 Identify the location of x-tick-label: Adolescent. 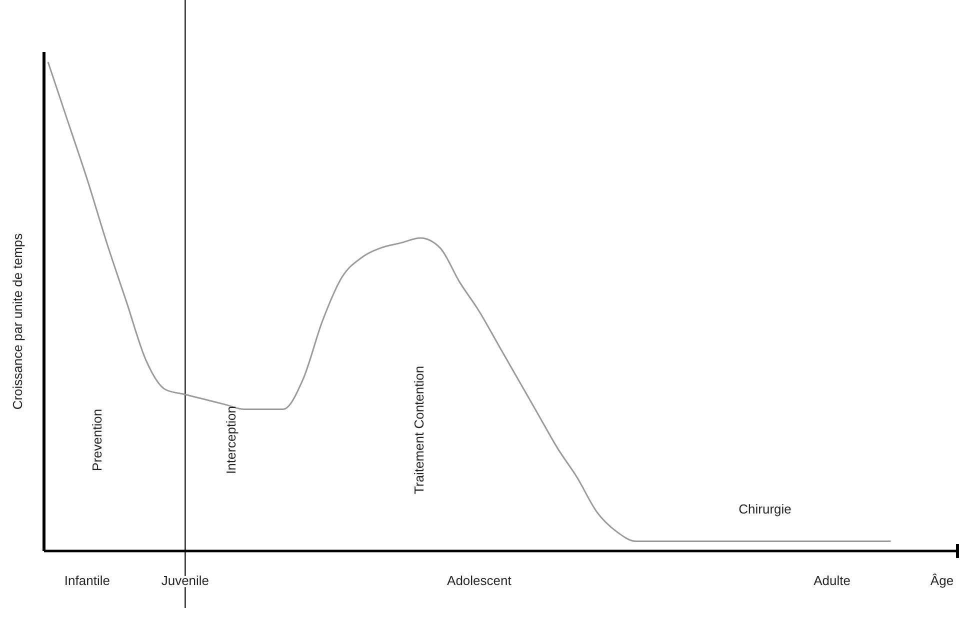
(479, 580).